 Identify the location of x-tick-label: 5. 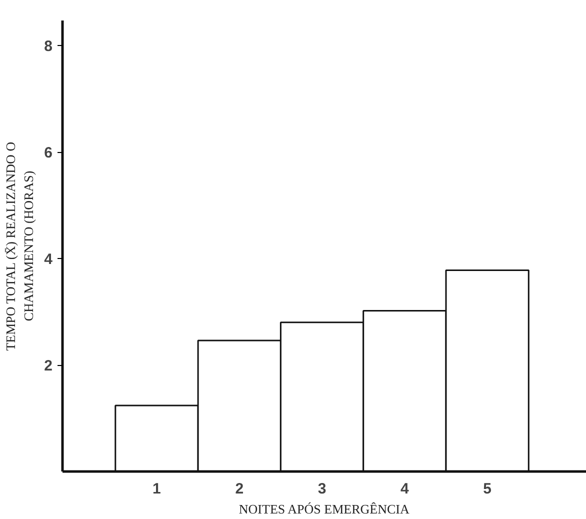
(487, 489).